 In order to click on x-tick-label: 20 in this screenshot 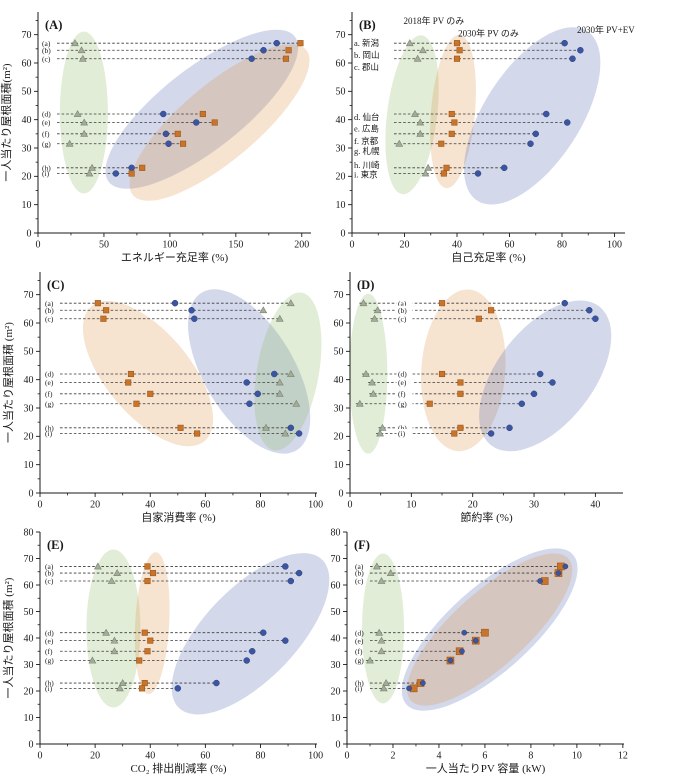, I will do `click(473, 505)`.